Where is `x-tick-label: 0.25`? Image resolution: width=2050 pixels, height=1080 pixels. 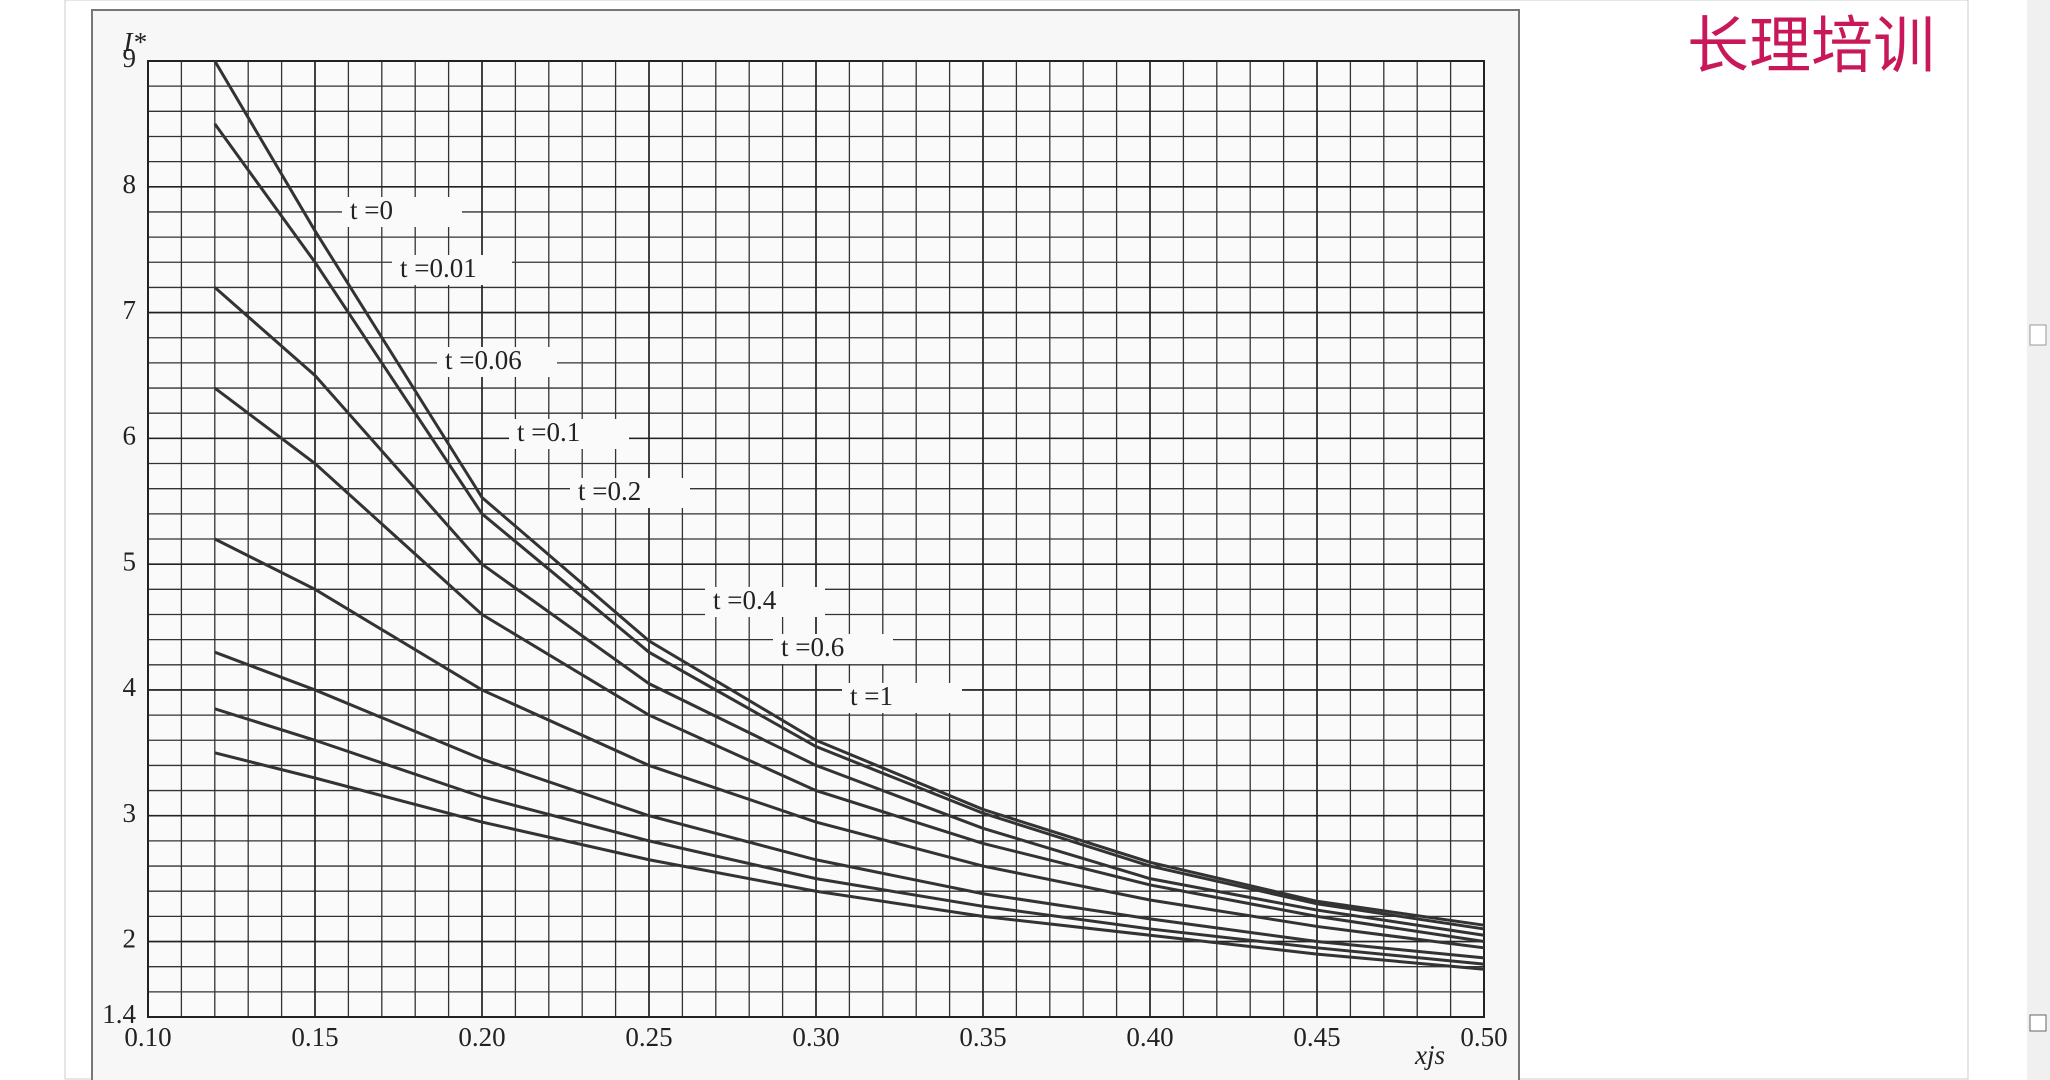 x-tick-label: 0.25 is located at coordinates (648, 1037).